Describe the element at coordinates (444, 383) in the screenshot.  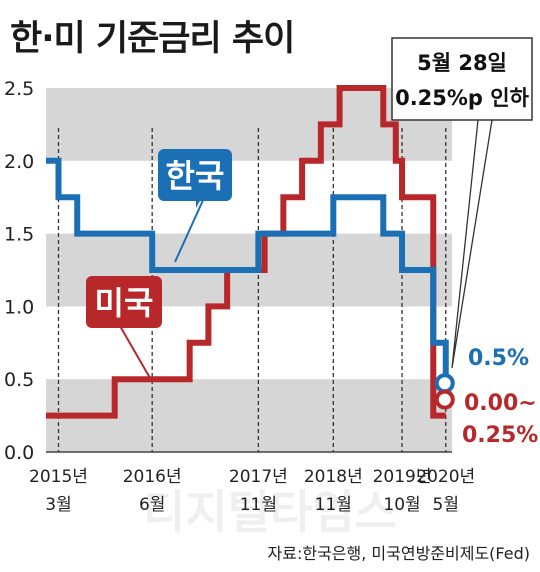
I see `end-marker-korea` at that location.